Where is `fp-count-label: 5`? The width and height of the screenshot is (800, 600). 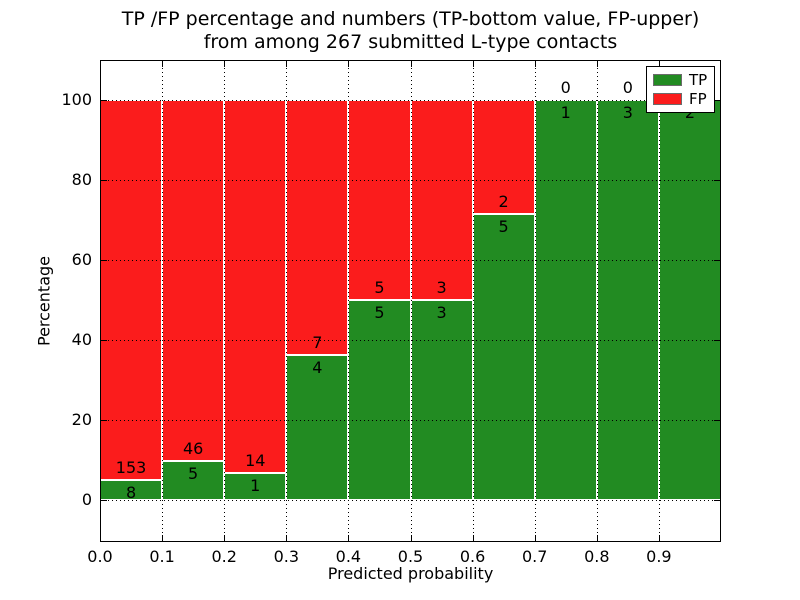 fp-count-label: 5 is located at coordinates (379, 287).